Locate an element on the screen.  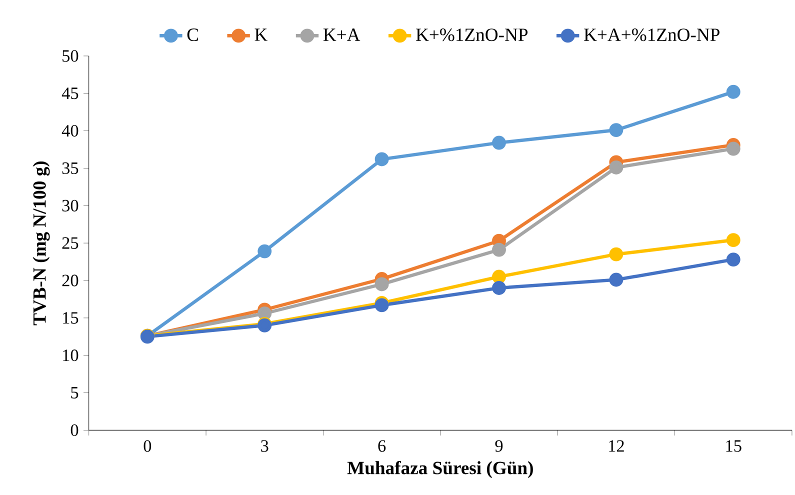
legend-label: K+A+%1ZnO-NP is located at coordinates (652, 35).